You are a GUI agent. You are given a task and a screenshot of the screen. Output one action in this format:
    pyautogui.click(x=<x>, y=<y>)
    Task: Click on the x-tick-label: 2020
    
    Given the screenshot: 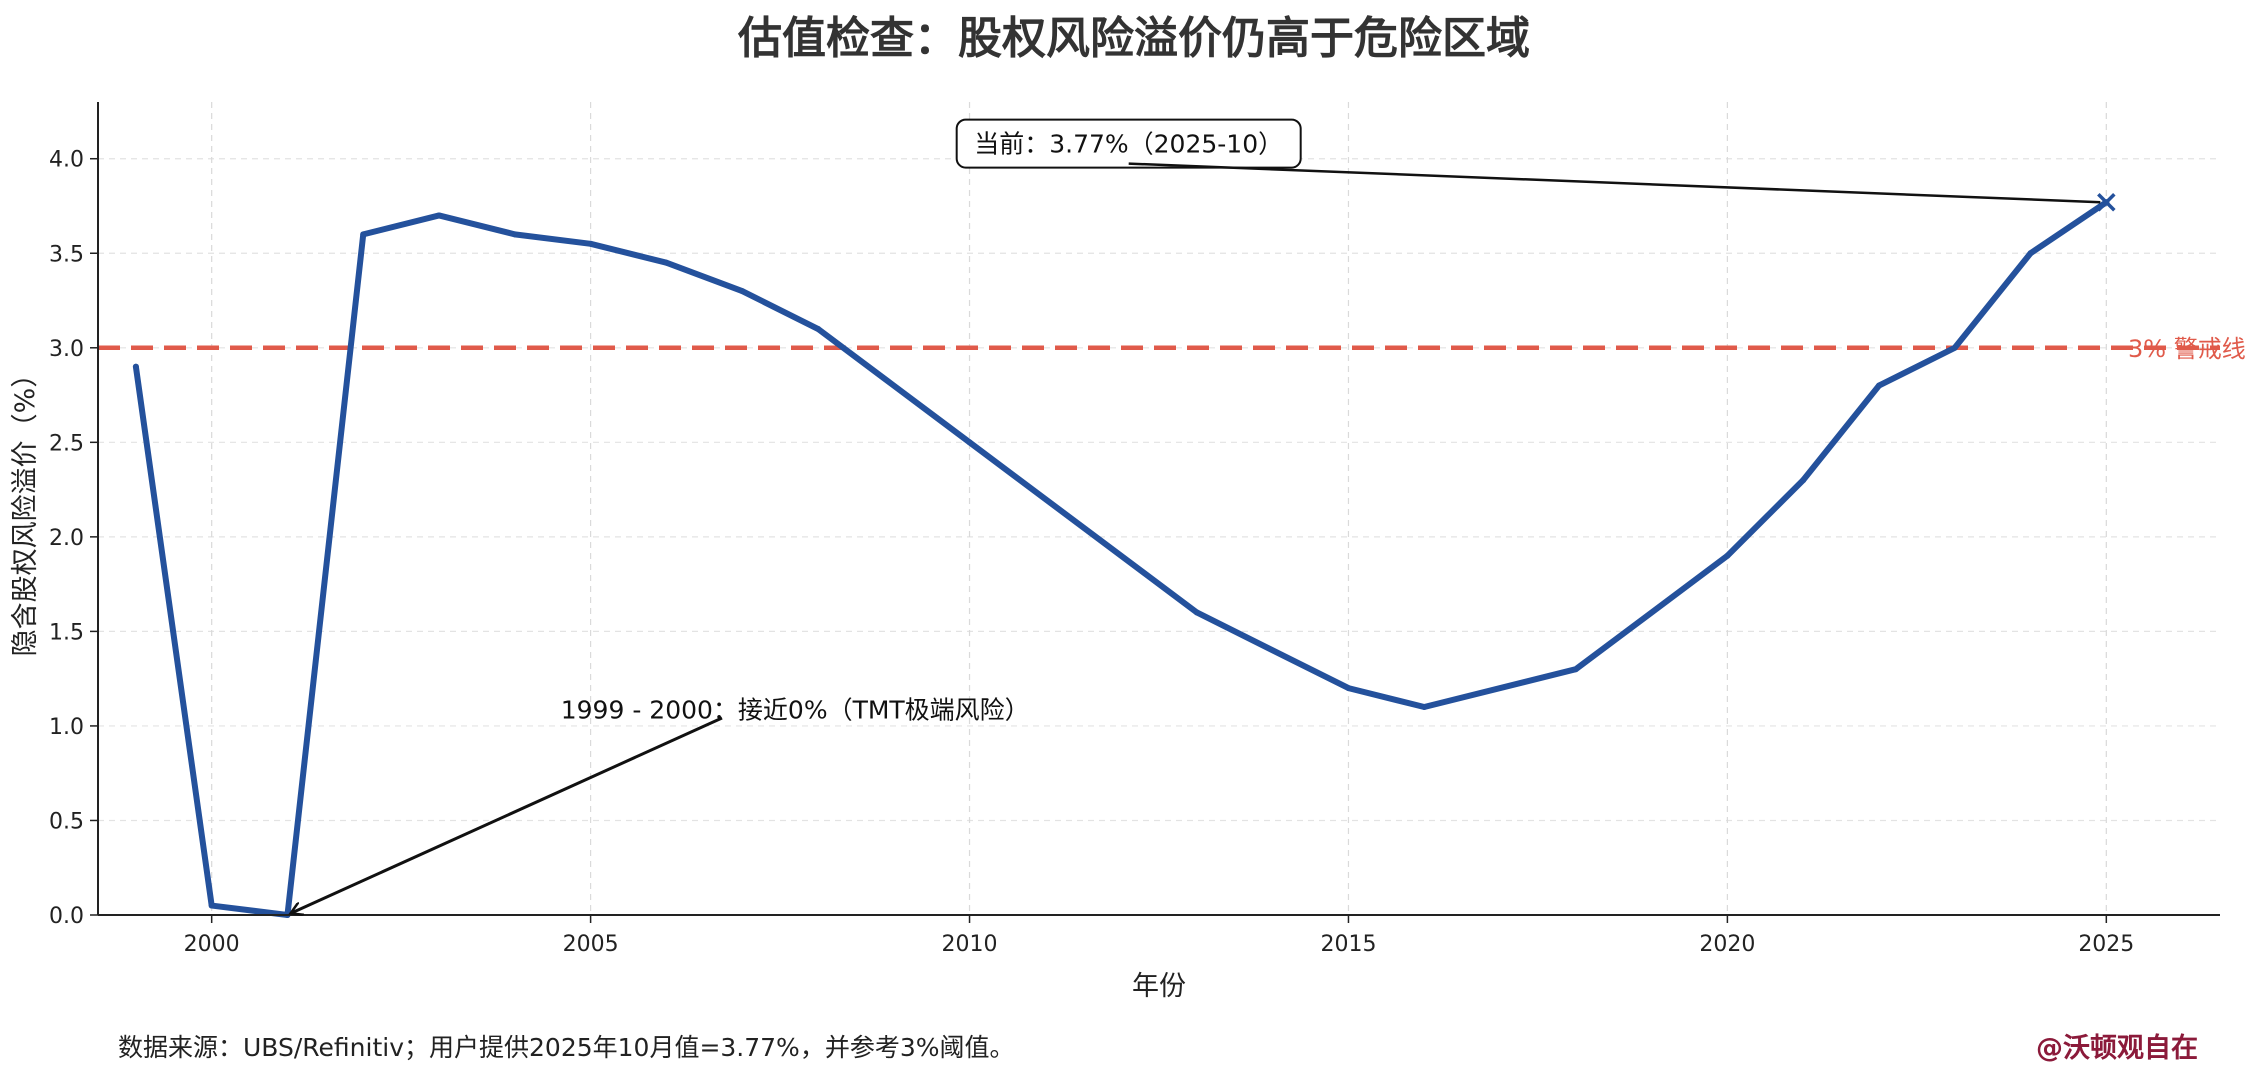 What is the action you would take?
    pyautogui.click(x=1727, y=944)
    